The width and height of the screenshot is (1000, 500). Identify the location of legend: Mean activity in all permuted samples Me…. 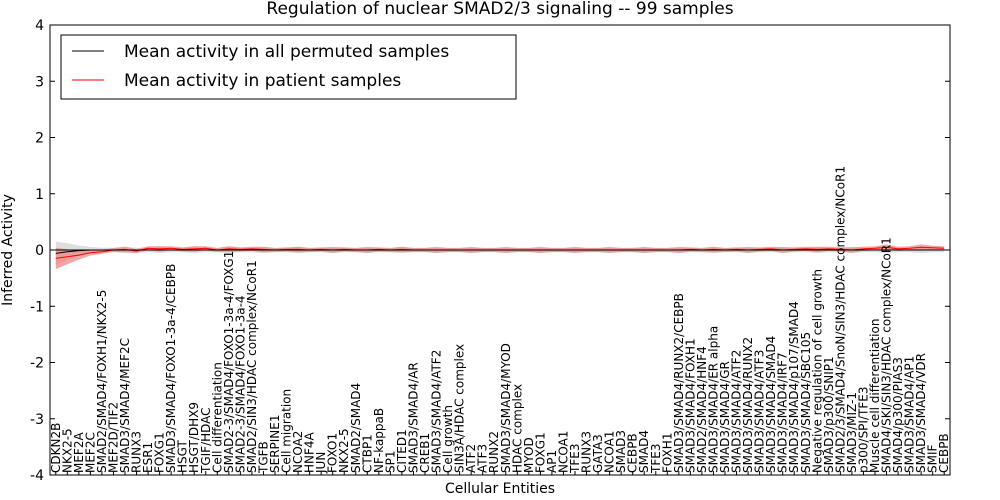
(288, 67).